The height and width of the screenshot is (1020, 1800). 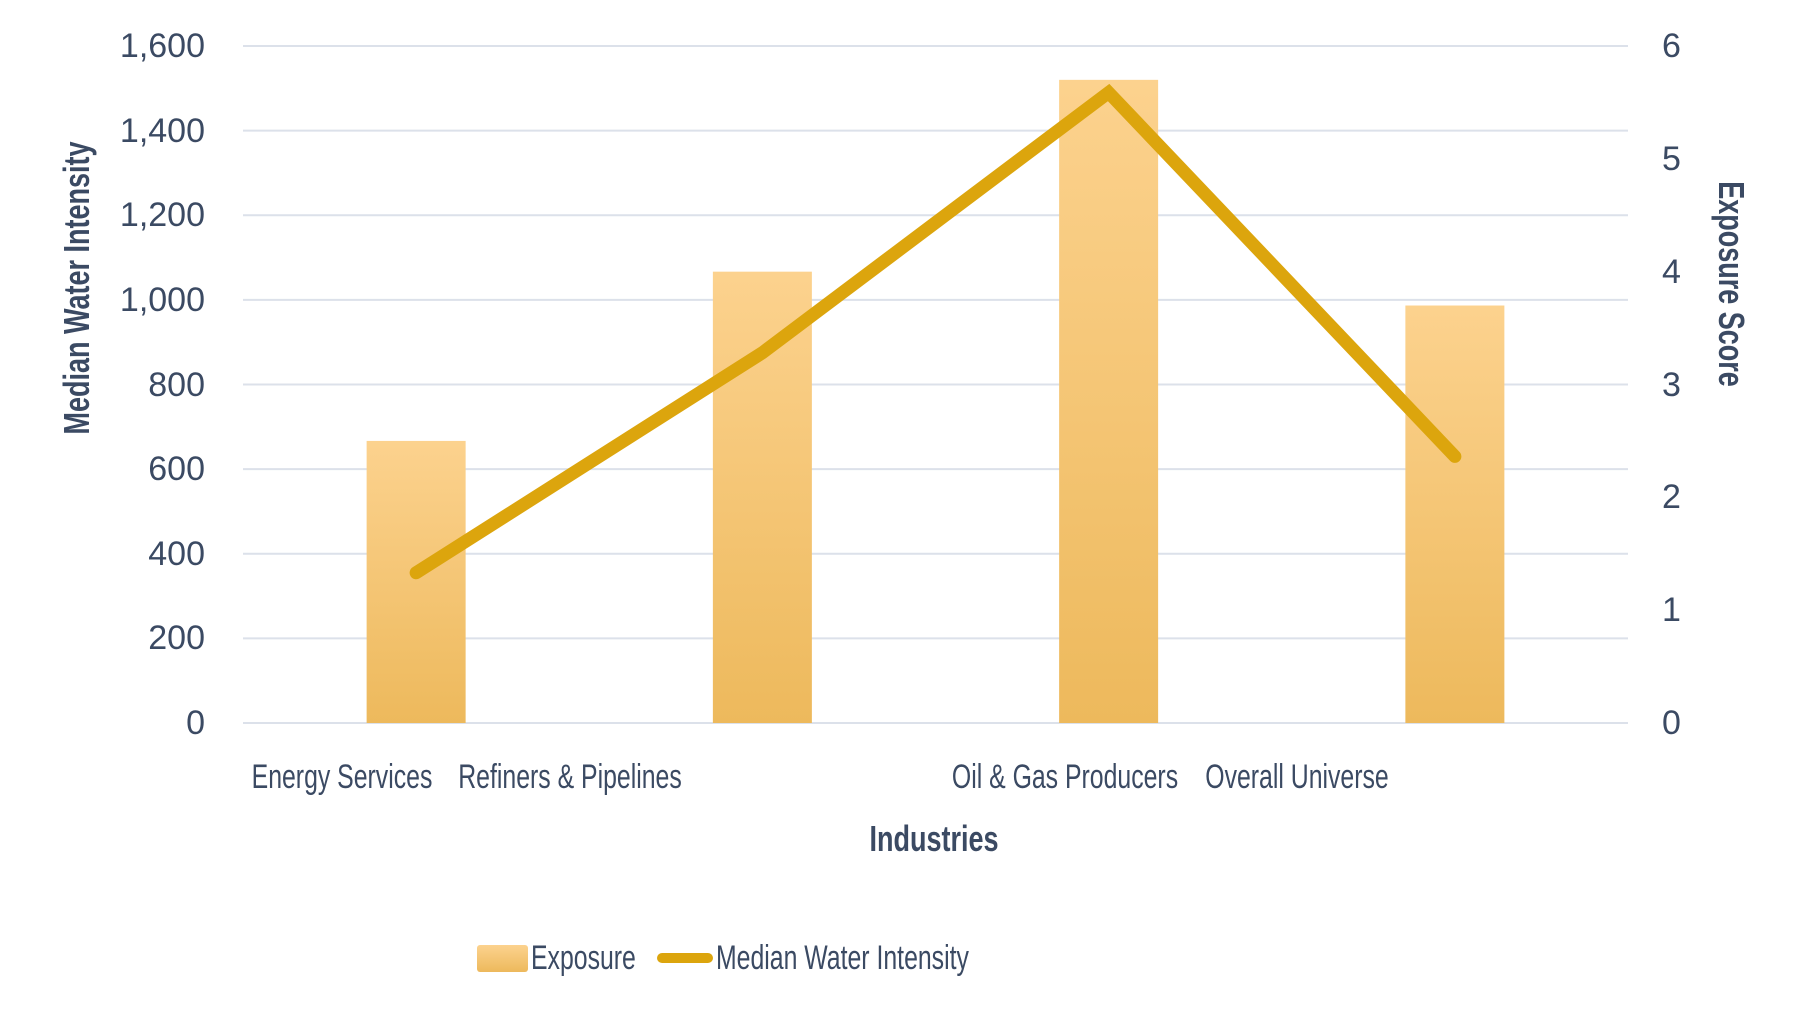 I want to click on x-axis-category-label: Overall Universe, so click(x=1297, y=777).